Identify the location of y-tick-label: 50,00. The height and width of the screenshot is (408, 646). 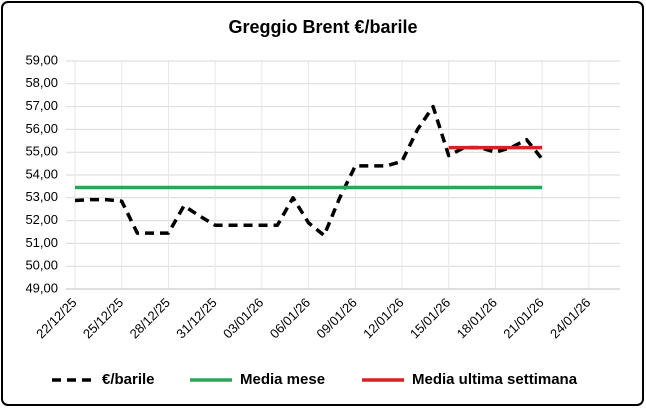
(41, 265).